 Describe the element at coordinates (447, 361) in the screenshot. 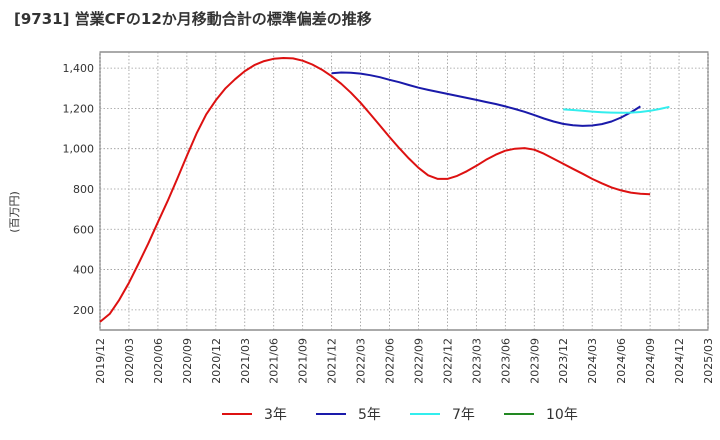

I see `x-tick-label: 2022/12` at that location.